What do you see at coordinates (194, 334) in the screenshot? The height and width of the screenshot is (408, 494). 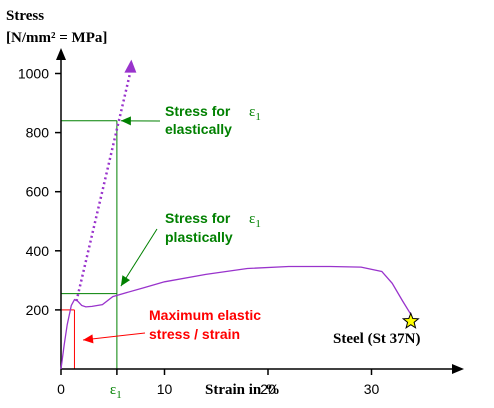 I see `annotation-max-elastic-line2: stress / strain` at bounding box center [194, 334].